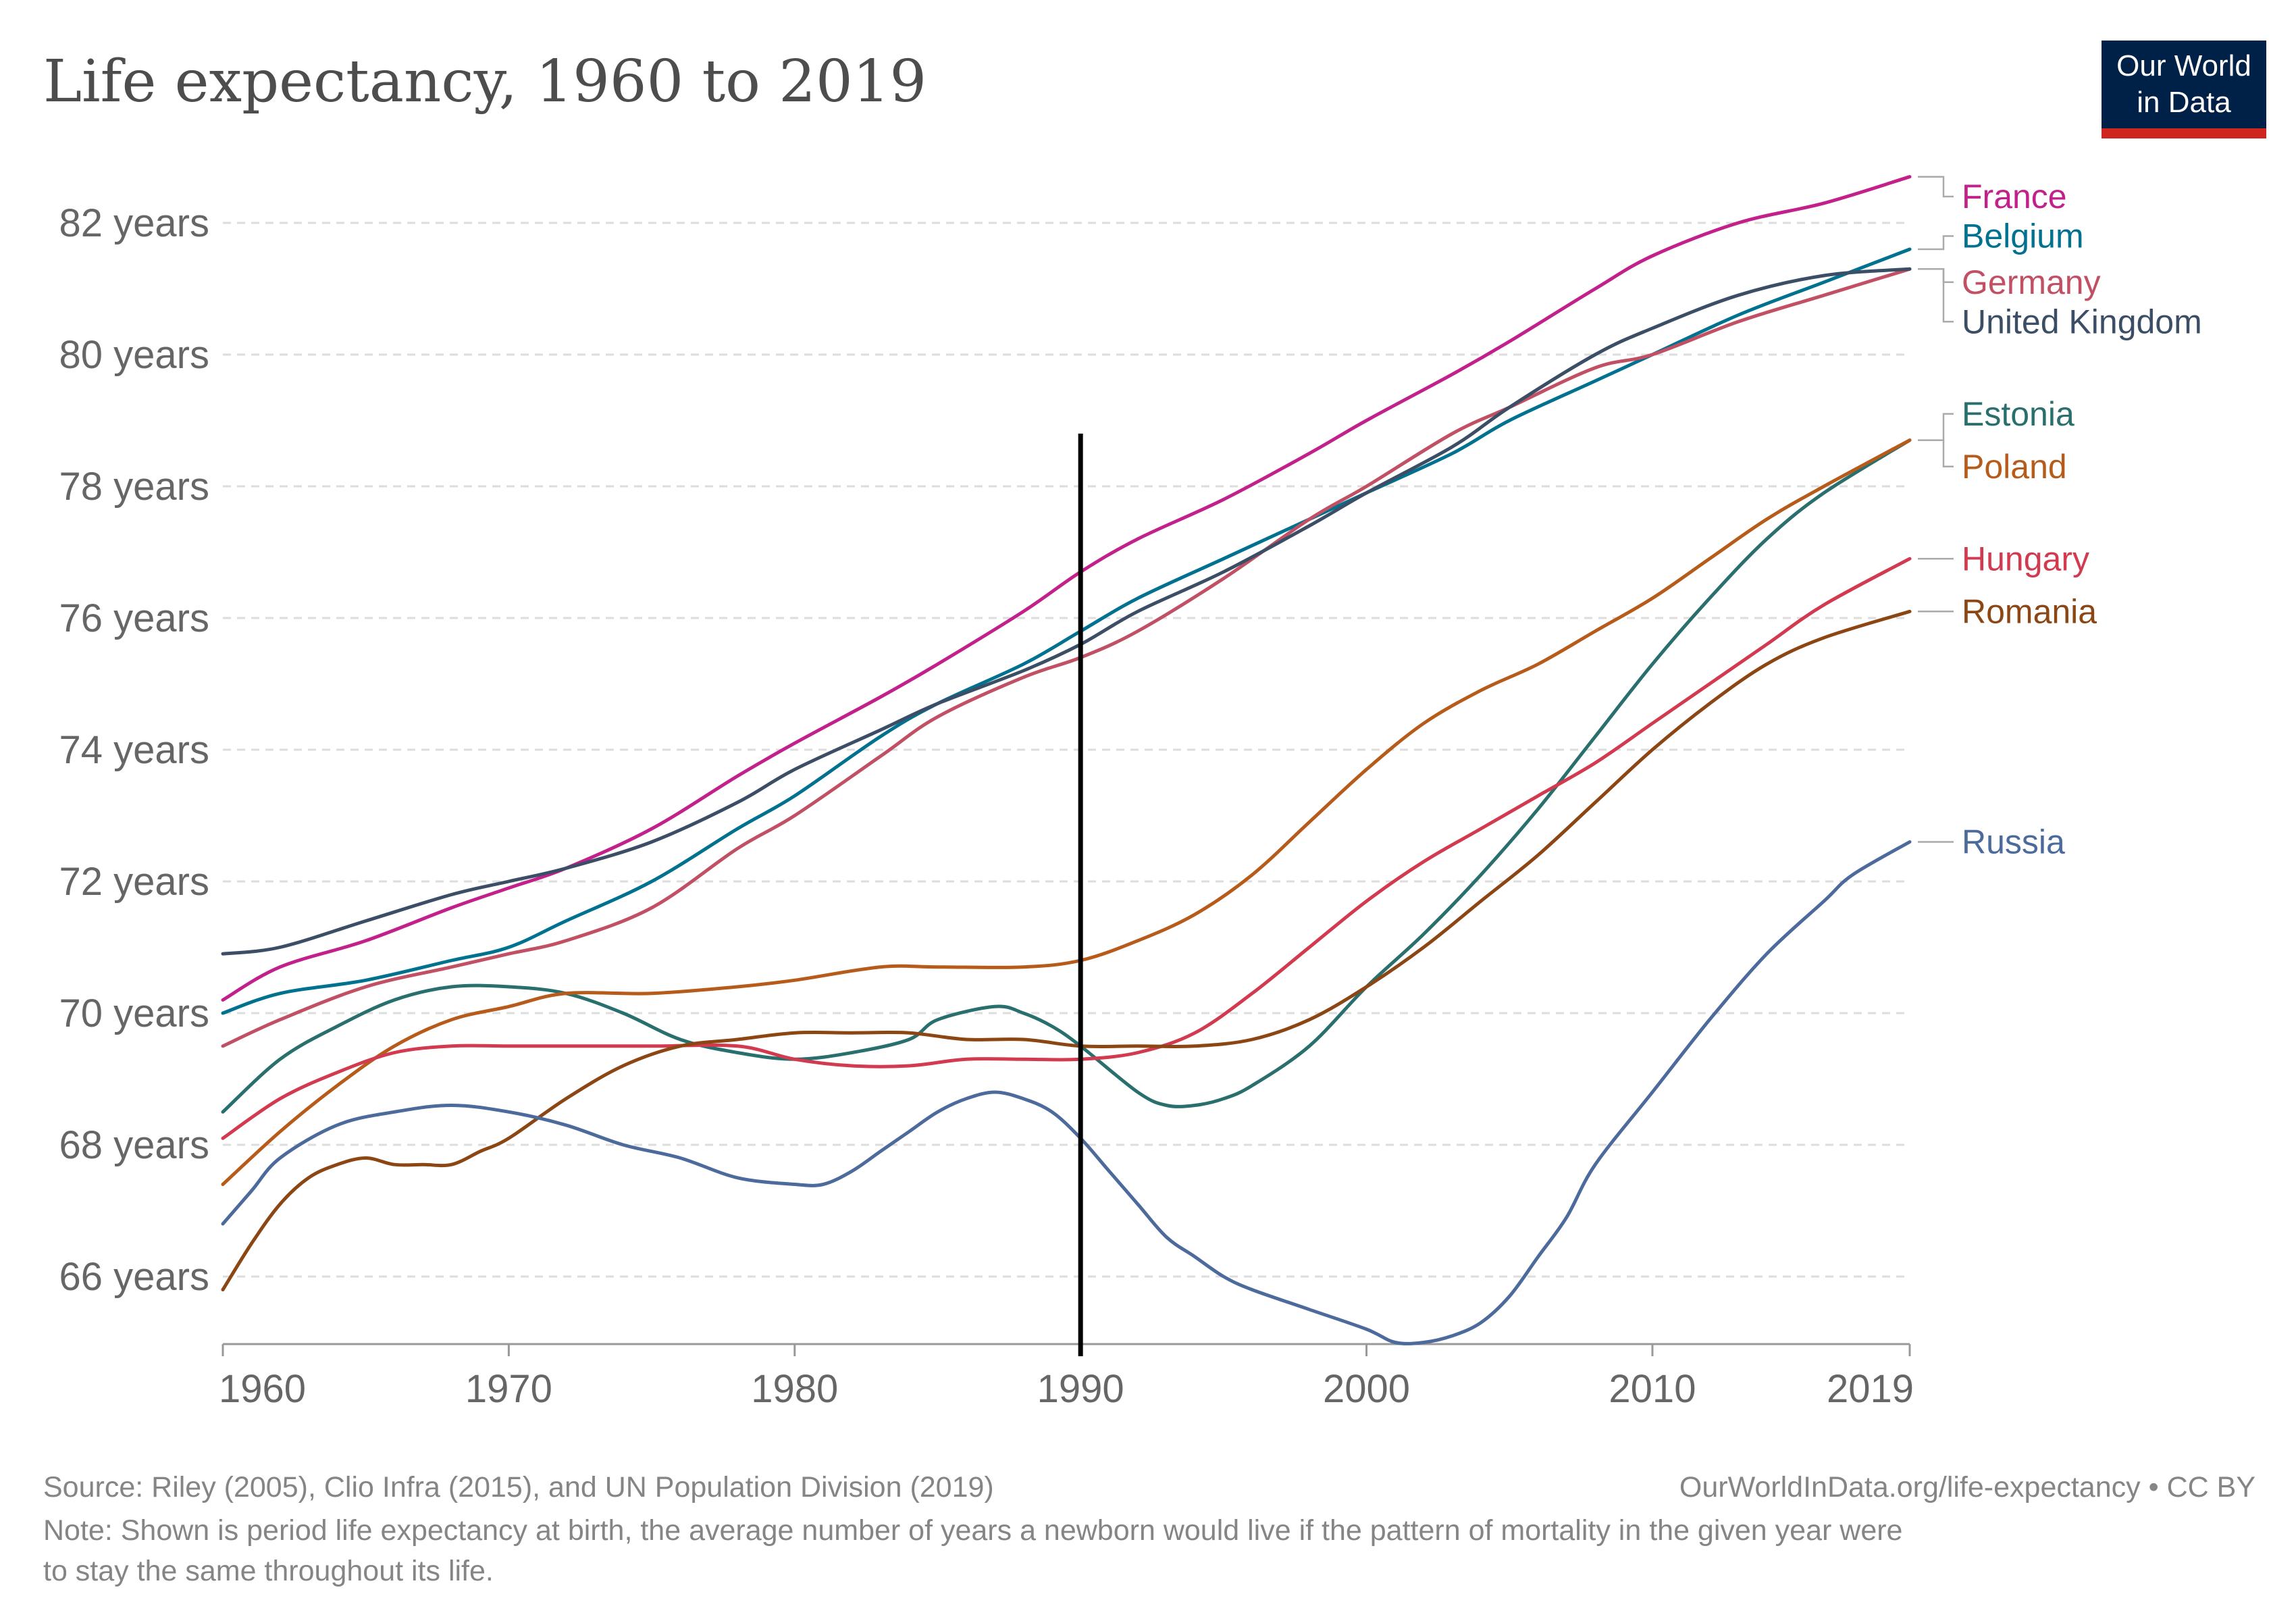 This screenshot has height=1621, width=2296. What do you see at coordinates (509, 1389) in the screenshot?
I see `x-tick-label: 1970` at bounding box center [509, 1389].